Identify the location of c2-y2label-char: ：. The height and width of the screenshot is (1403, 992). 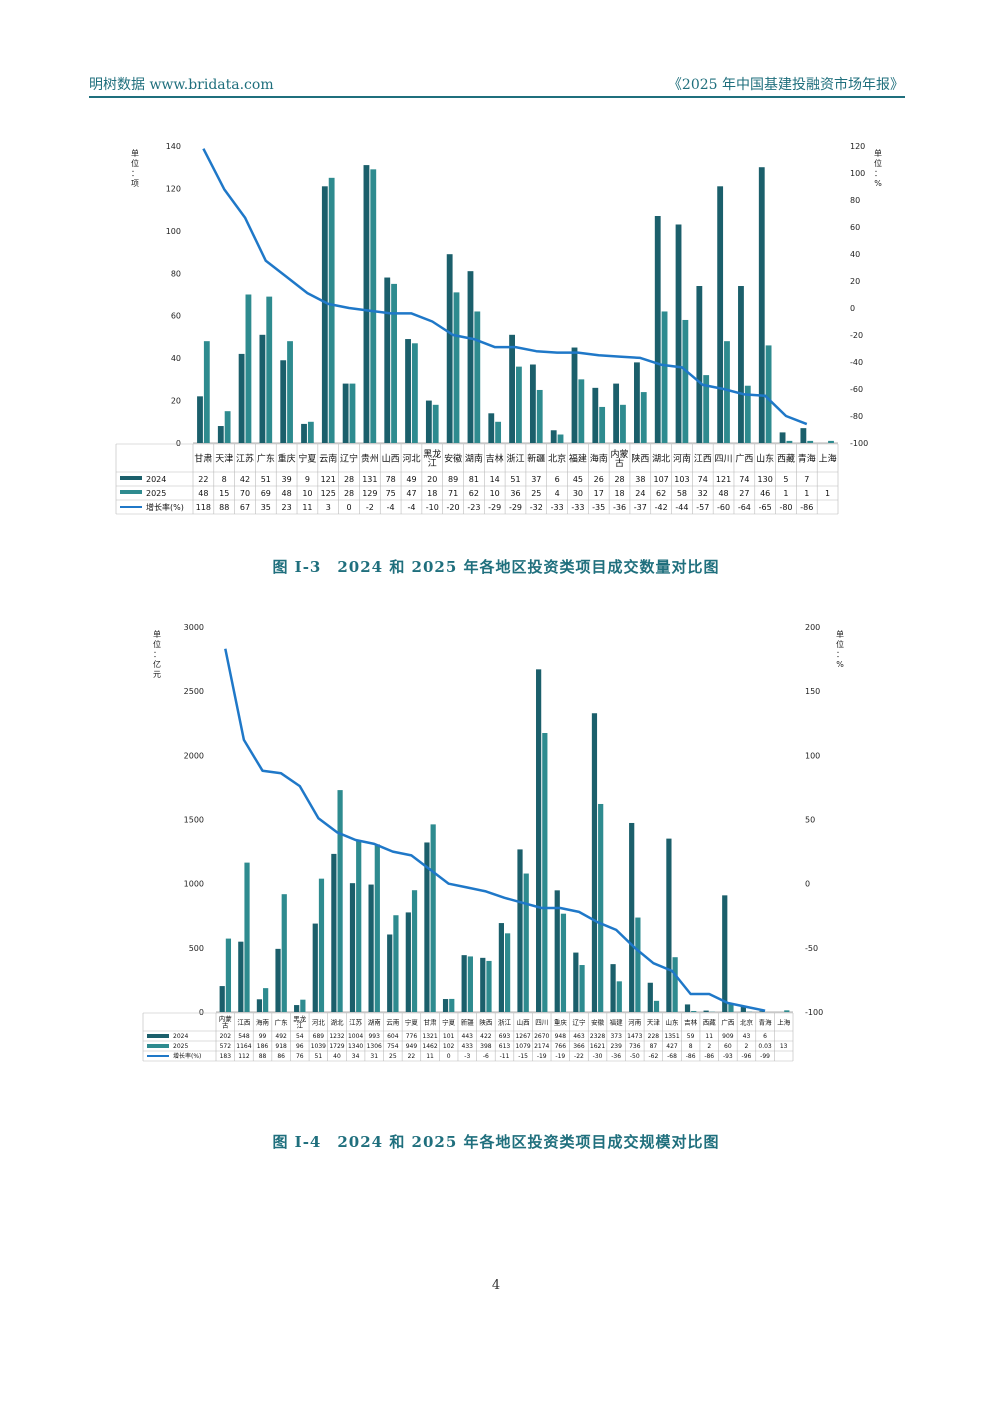
(840, 654).